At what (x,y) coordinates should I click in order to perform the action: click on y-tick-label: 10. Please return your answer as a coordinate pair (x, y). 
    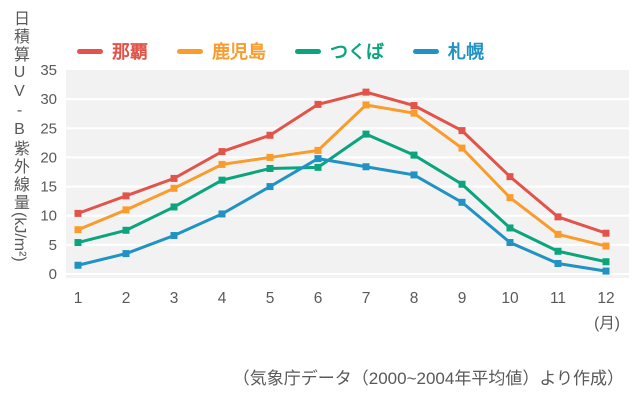
    Looking at the image, I should click on (48, 216).